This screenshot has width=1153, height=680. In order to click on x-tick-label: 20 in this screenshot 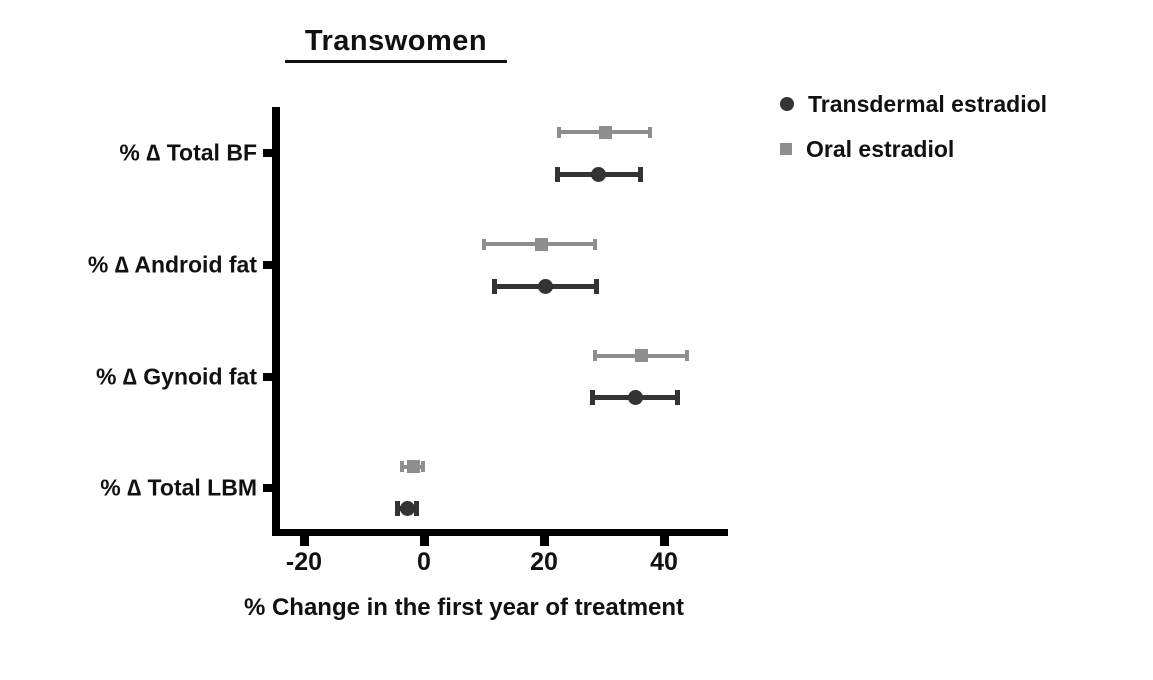, I will do `click(544, 562)`.